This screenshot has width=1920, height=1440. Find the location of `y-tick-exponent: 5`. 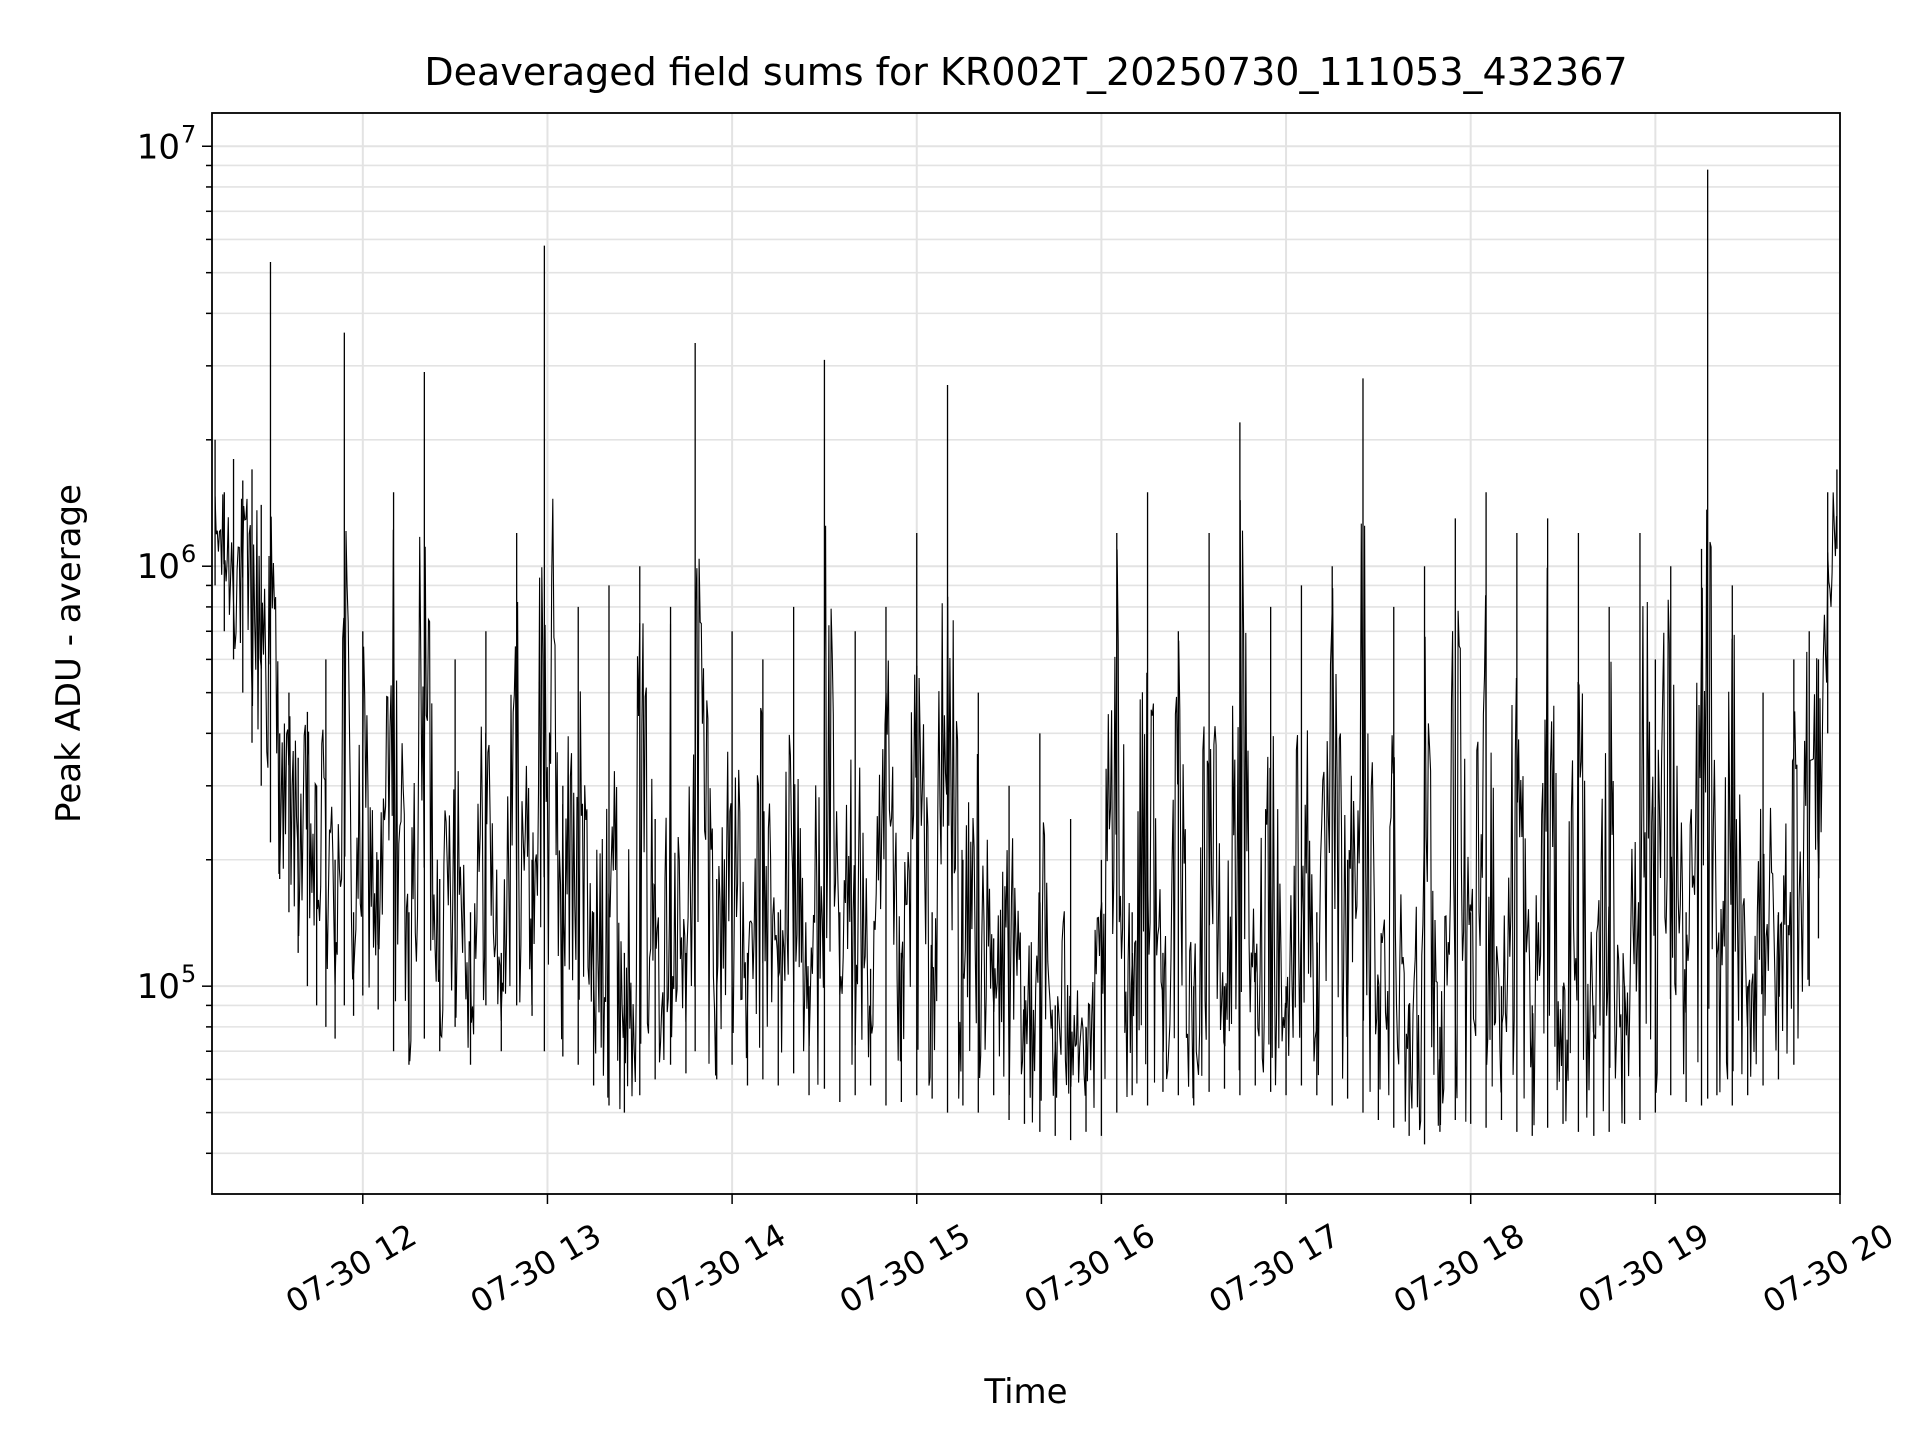

y-tick-exponent: 5 is located at coordinates (188, 974).